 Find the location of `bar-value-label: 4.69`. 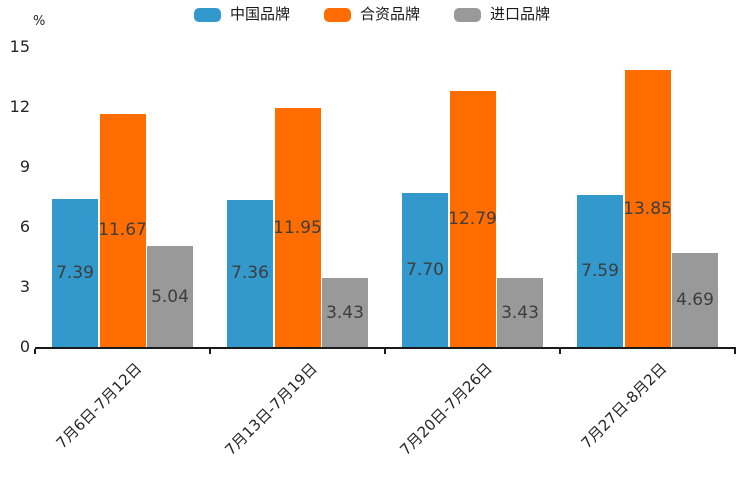

bar-value-label: 4.69 is located at coordinates (695, 300).